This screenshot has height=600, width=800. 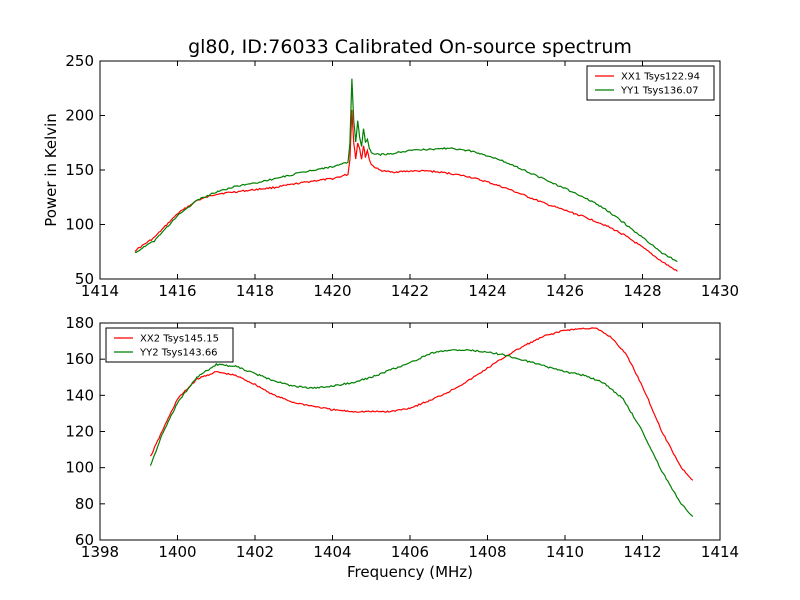 I want to click on legend: XX1 Tsys122.94 YY1 Tsys136.07, so click(x=650, y=83).